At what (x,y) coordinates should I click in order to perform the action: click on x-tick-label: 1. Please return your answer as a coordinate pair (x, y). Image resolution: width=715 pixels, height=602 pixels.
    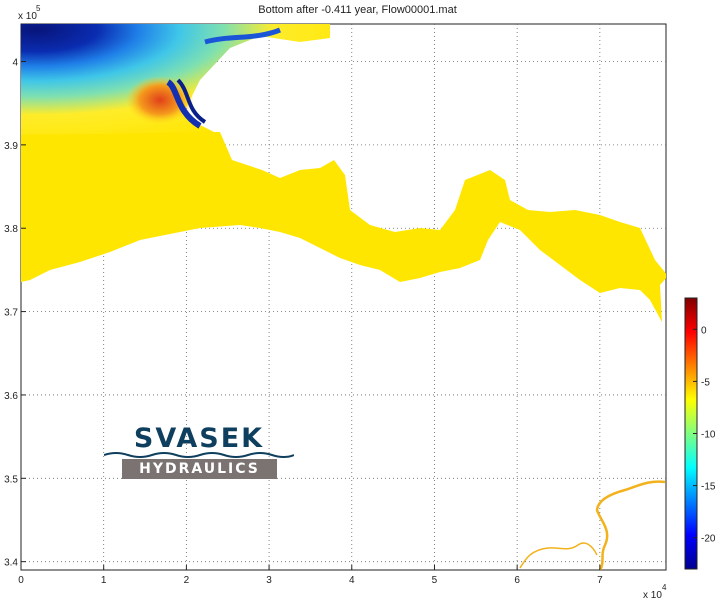
    Looking at the image, I should click on (104, 580).